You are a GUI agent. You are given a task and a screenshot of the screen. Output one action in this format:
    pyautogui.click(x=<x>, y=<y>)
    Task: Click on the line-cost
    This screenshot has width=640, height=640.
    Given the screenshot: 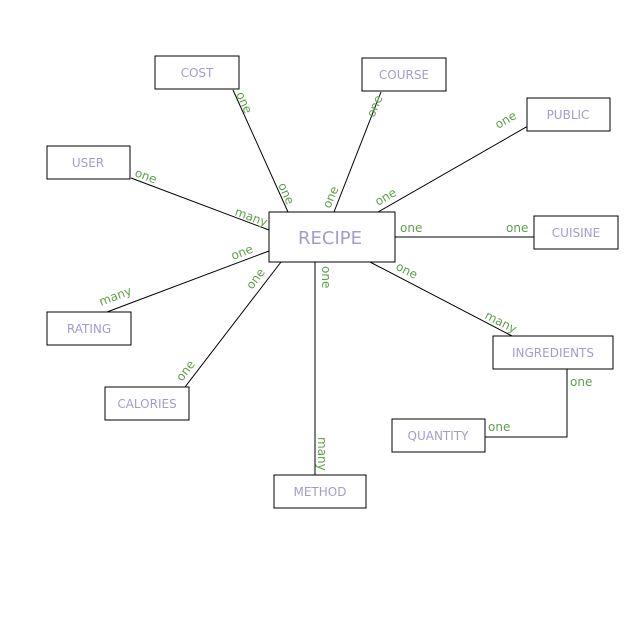 What is the action you would take?
    pyautogui.click(x=260, y=151)
    